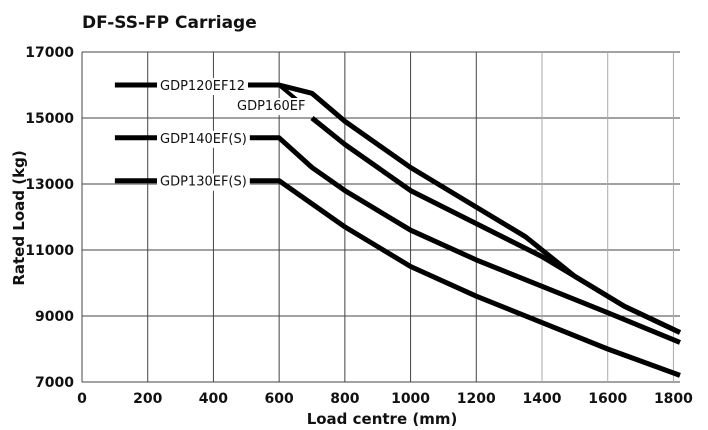 Image resolution: width=708 pixels, height=430 pixels. What do you see at coordinates (82, 399) in the screenshot?
I see `x-tick-label: 0` at bounding box center [82, 399].